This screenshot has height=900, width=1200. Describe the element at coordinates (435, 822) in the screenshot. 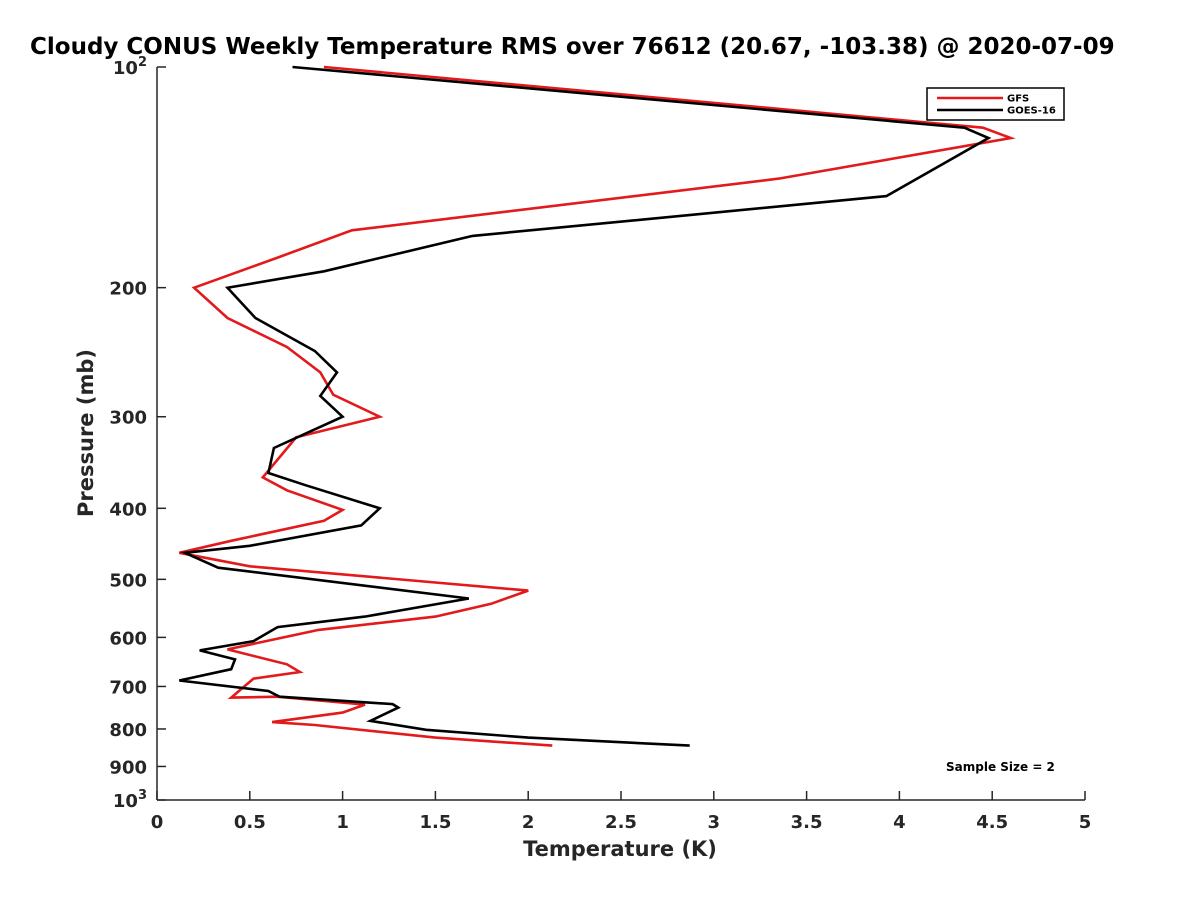

I see `x-tick-label: 1.5` at that location.